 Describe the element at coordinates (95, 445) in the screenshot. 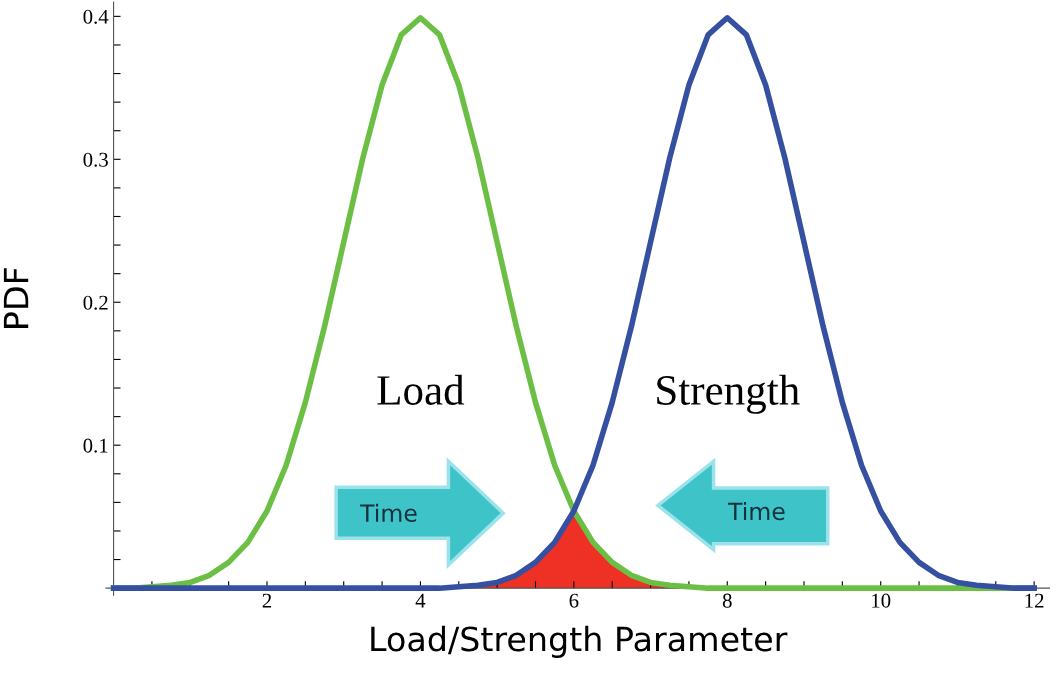

I see `y-tick-label: 0.1` at that location.